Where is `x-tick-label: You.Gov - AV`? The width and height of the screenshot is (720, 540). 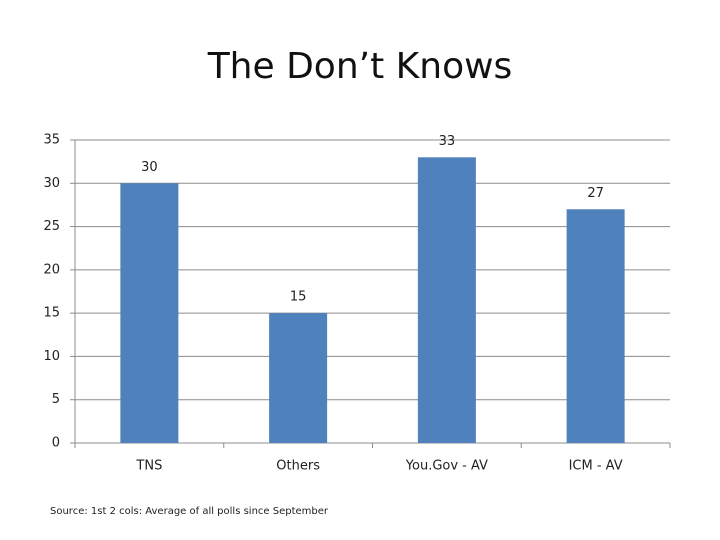
x-tick-label: You.Gov - AV is located at coordinates (446, 466).